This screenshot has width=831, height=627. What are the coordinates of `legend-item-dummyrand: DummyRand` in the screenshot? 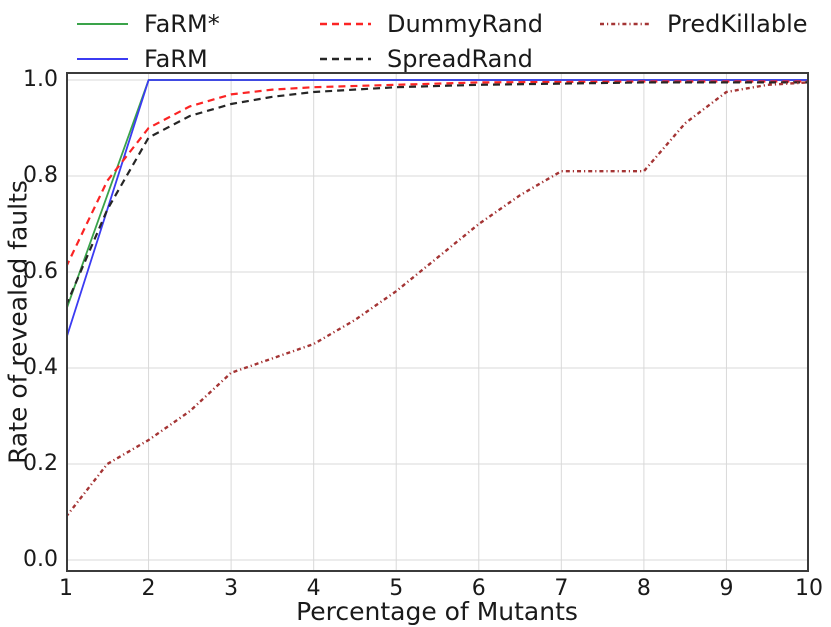 It's located at (430, 24).